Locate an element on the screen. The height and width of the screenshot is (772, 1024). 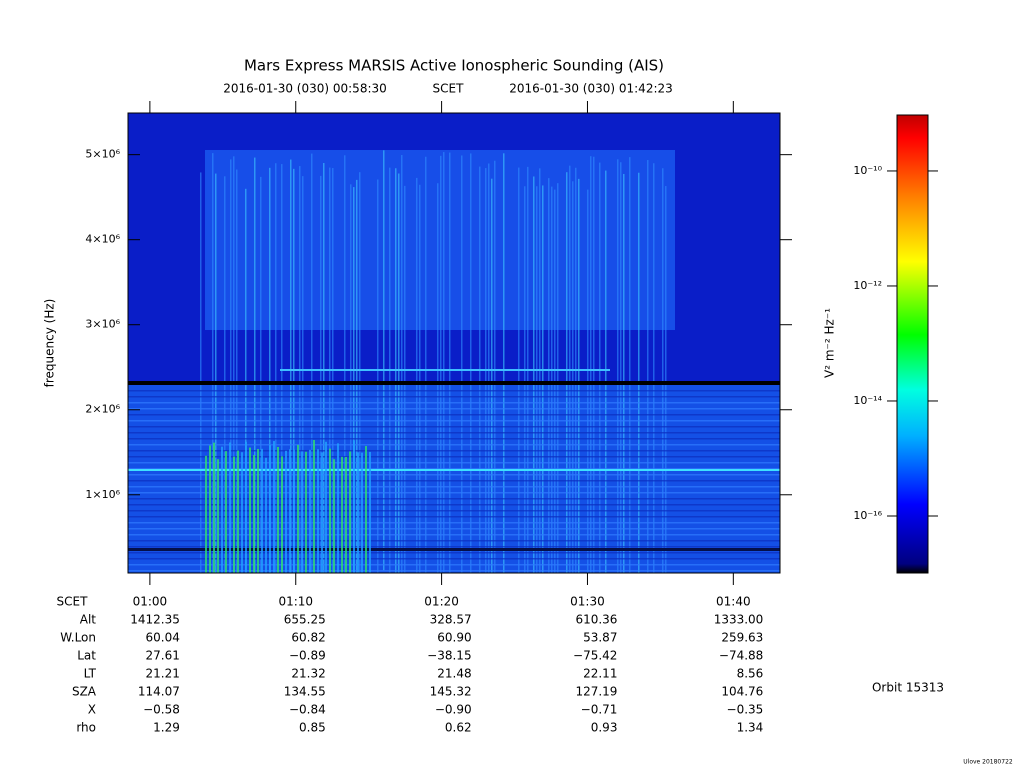
cell: 610.36 is located at coordinates (596, 620).